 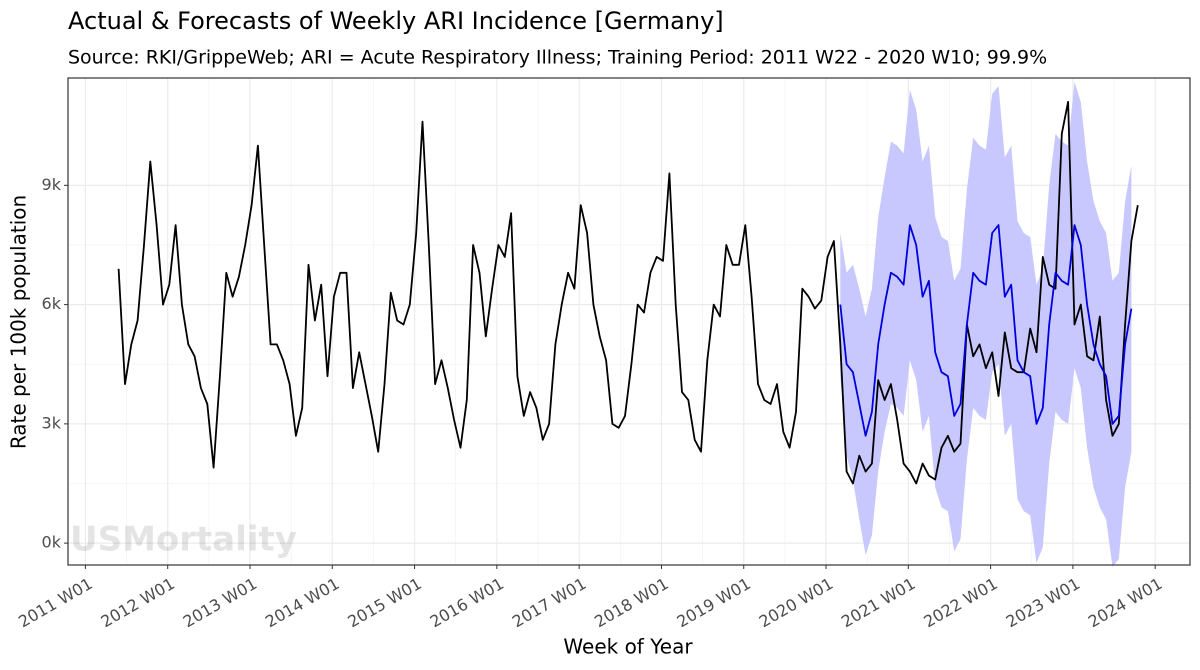 What do you see at coordinates (52, 422) in the screenshot?
I see `y-tick-label: 3k` at bounding box center [52, 422].